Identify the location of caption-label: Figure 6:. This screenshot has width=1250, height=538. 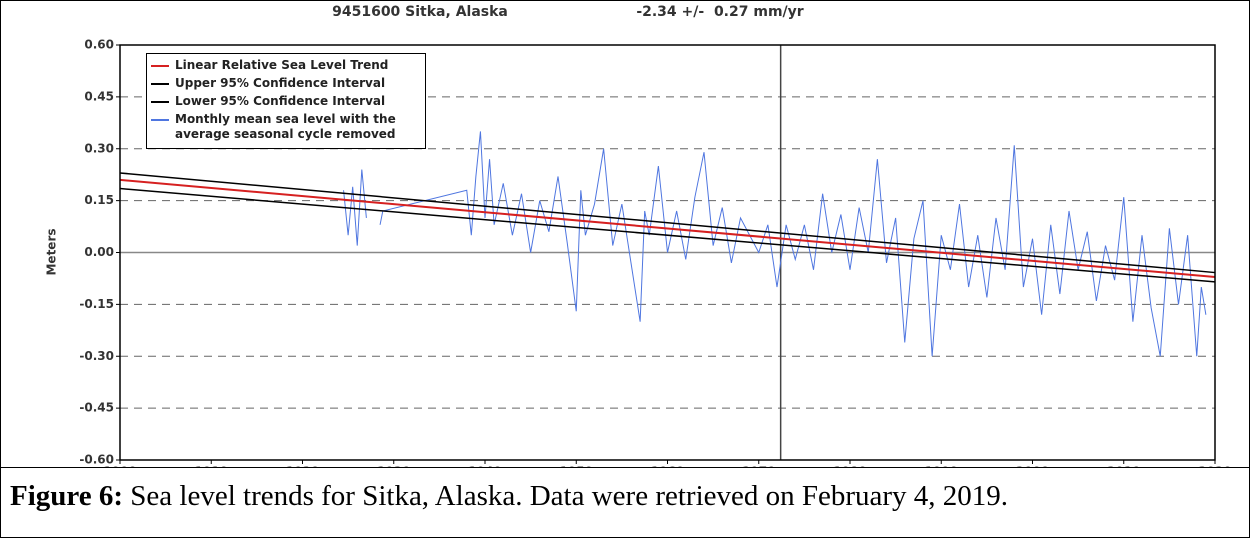
(67, 496).